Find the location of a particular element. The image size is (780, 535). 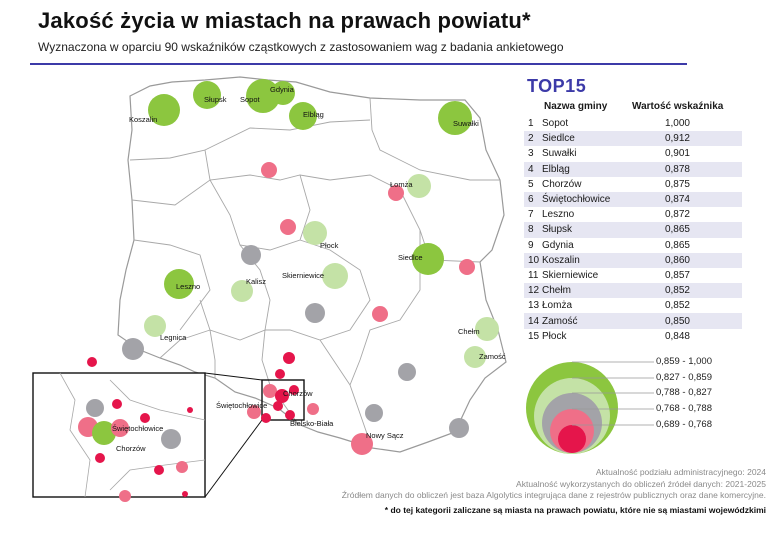

row-value: 0,872 is located at coordinates (677, 215).